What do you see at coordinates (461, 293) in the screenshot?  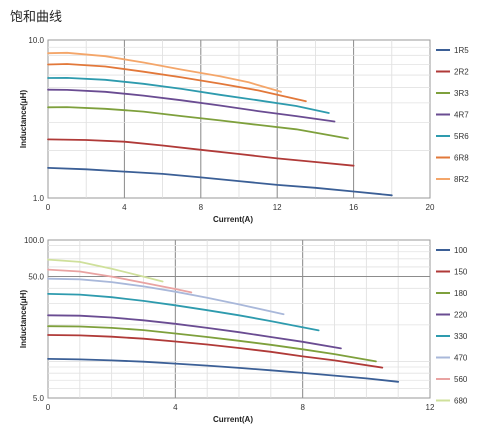 I see `legend-label-180: 180` at bounding box center [461, 293].